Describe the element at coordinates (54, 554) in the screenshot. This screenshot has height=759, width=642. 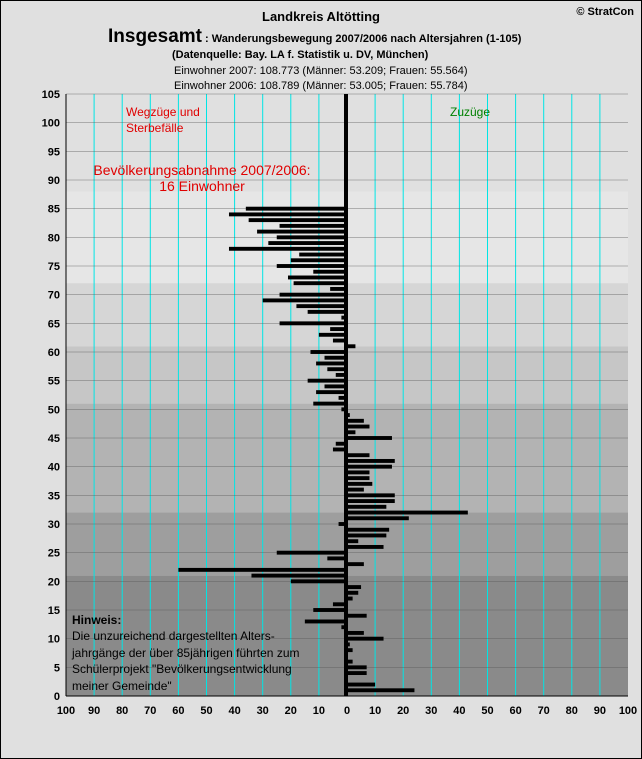
I see `y-tick-label: 25` at that location.